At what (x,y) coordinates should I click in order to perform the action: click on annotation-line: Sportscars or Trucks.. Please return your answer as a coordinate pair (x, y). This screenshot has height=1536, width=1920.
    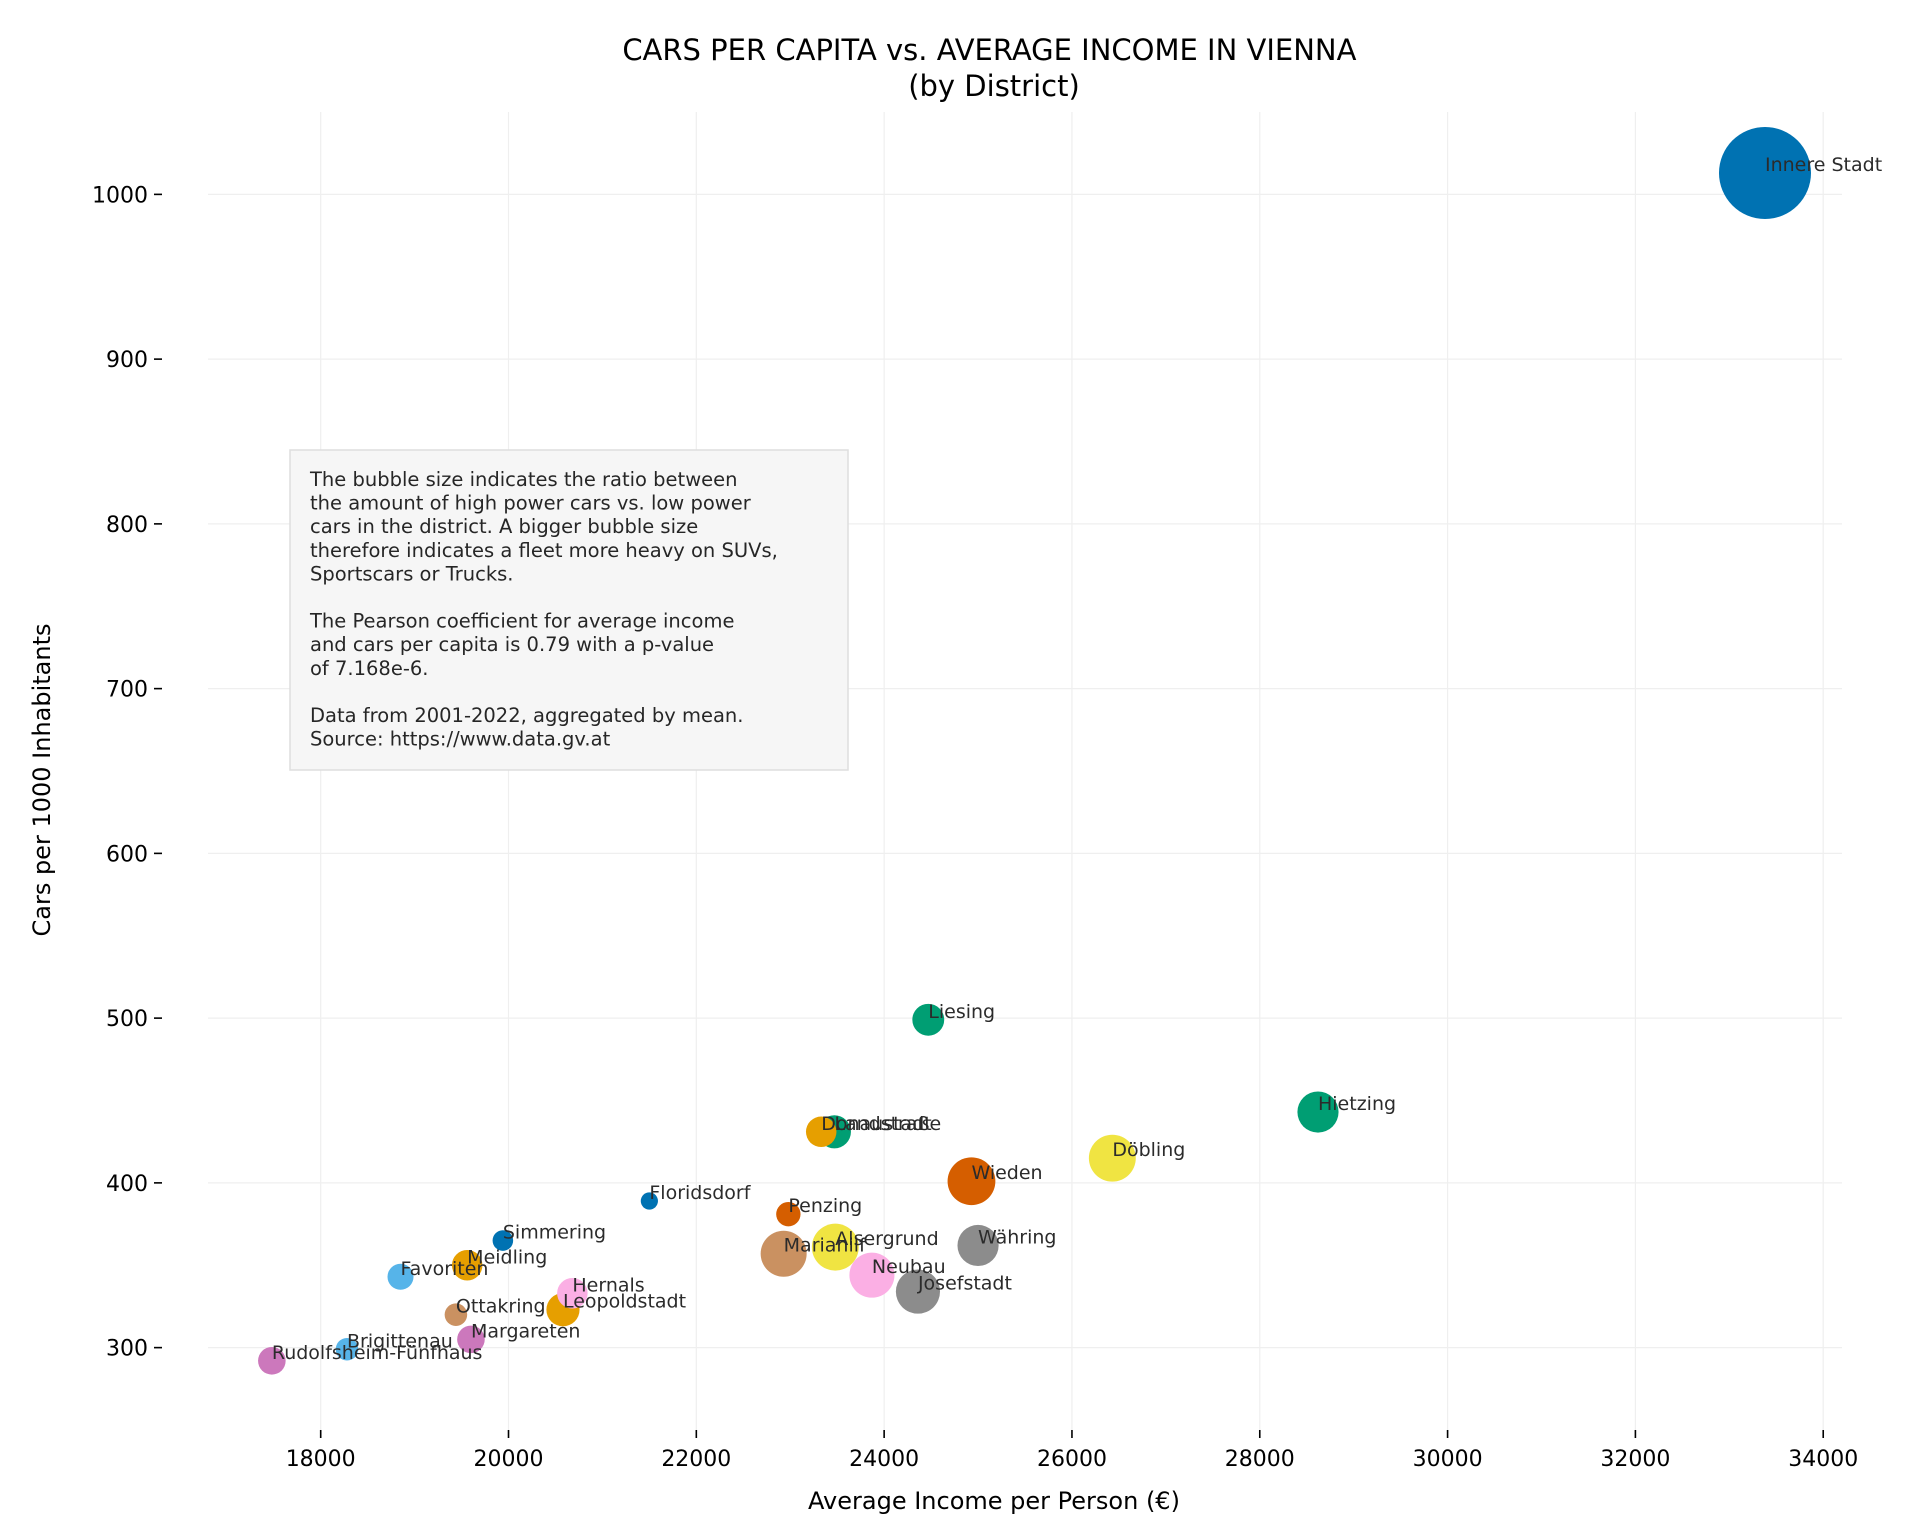
    Looking at the image, I should click on (412, 573).